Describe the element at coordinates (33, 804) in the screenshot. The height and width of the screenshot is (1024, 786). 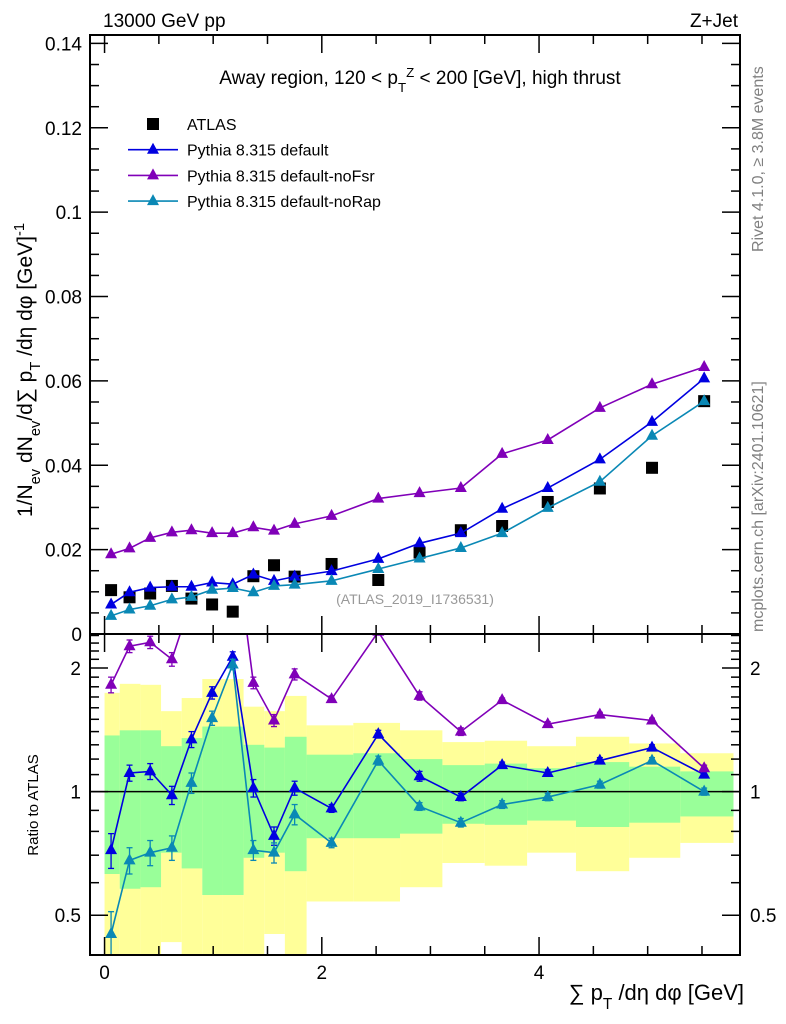
I see `ratio-y-axis-label: Ratio to ATLAS` at that location.